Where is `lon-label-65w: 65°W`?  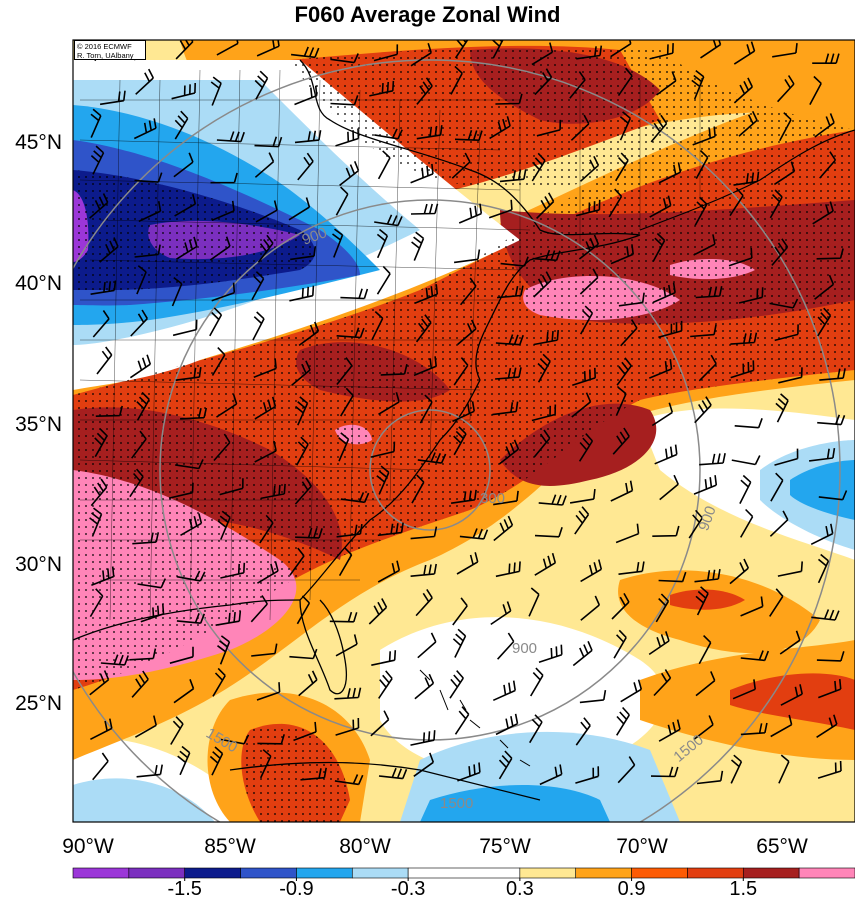
lon-label-65w: 65°W is located at coordinates (782, 846).